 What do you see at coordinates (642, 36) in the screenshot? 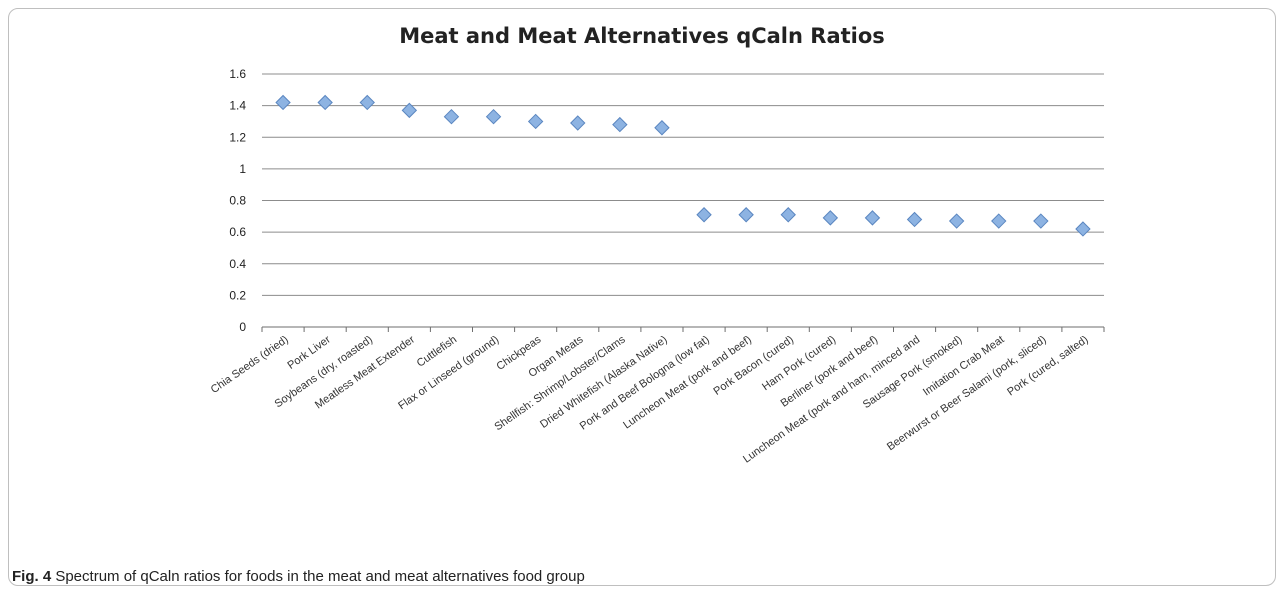
I see `chart-title: Meat and Meat Alternatives qCaln Ratios` at bounding box center [642, 36].